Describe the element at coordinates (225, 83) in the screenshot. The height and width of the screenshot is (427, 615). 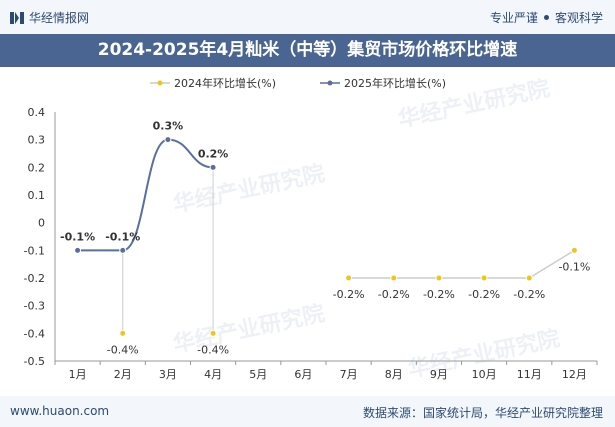
I see `legend-label: 2024年环比增长(%)` at that location.